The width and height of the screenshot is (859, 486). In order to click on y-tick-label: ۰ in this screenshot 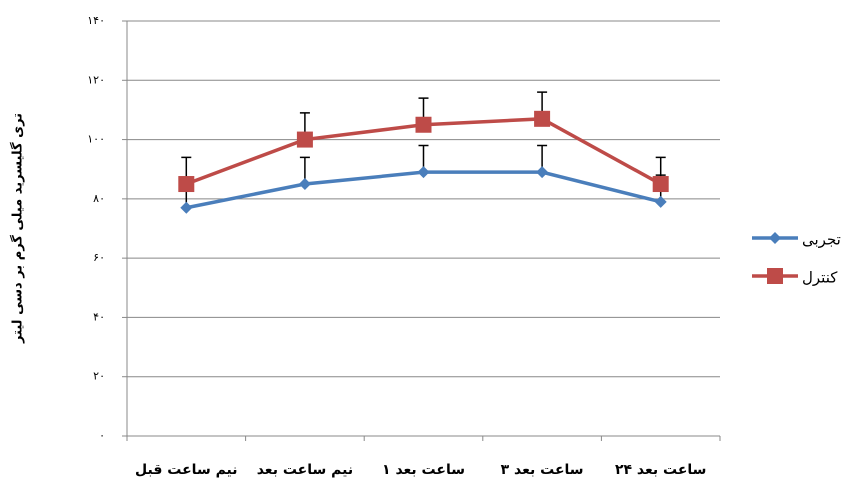, I will do `click(102, 435)`.